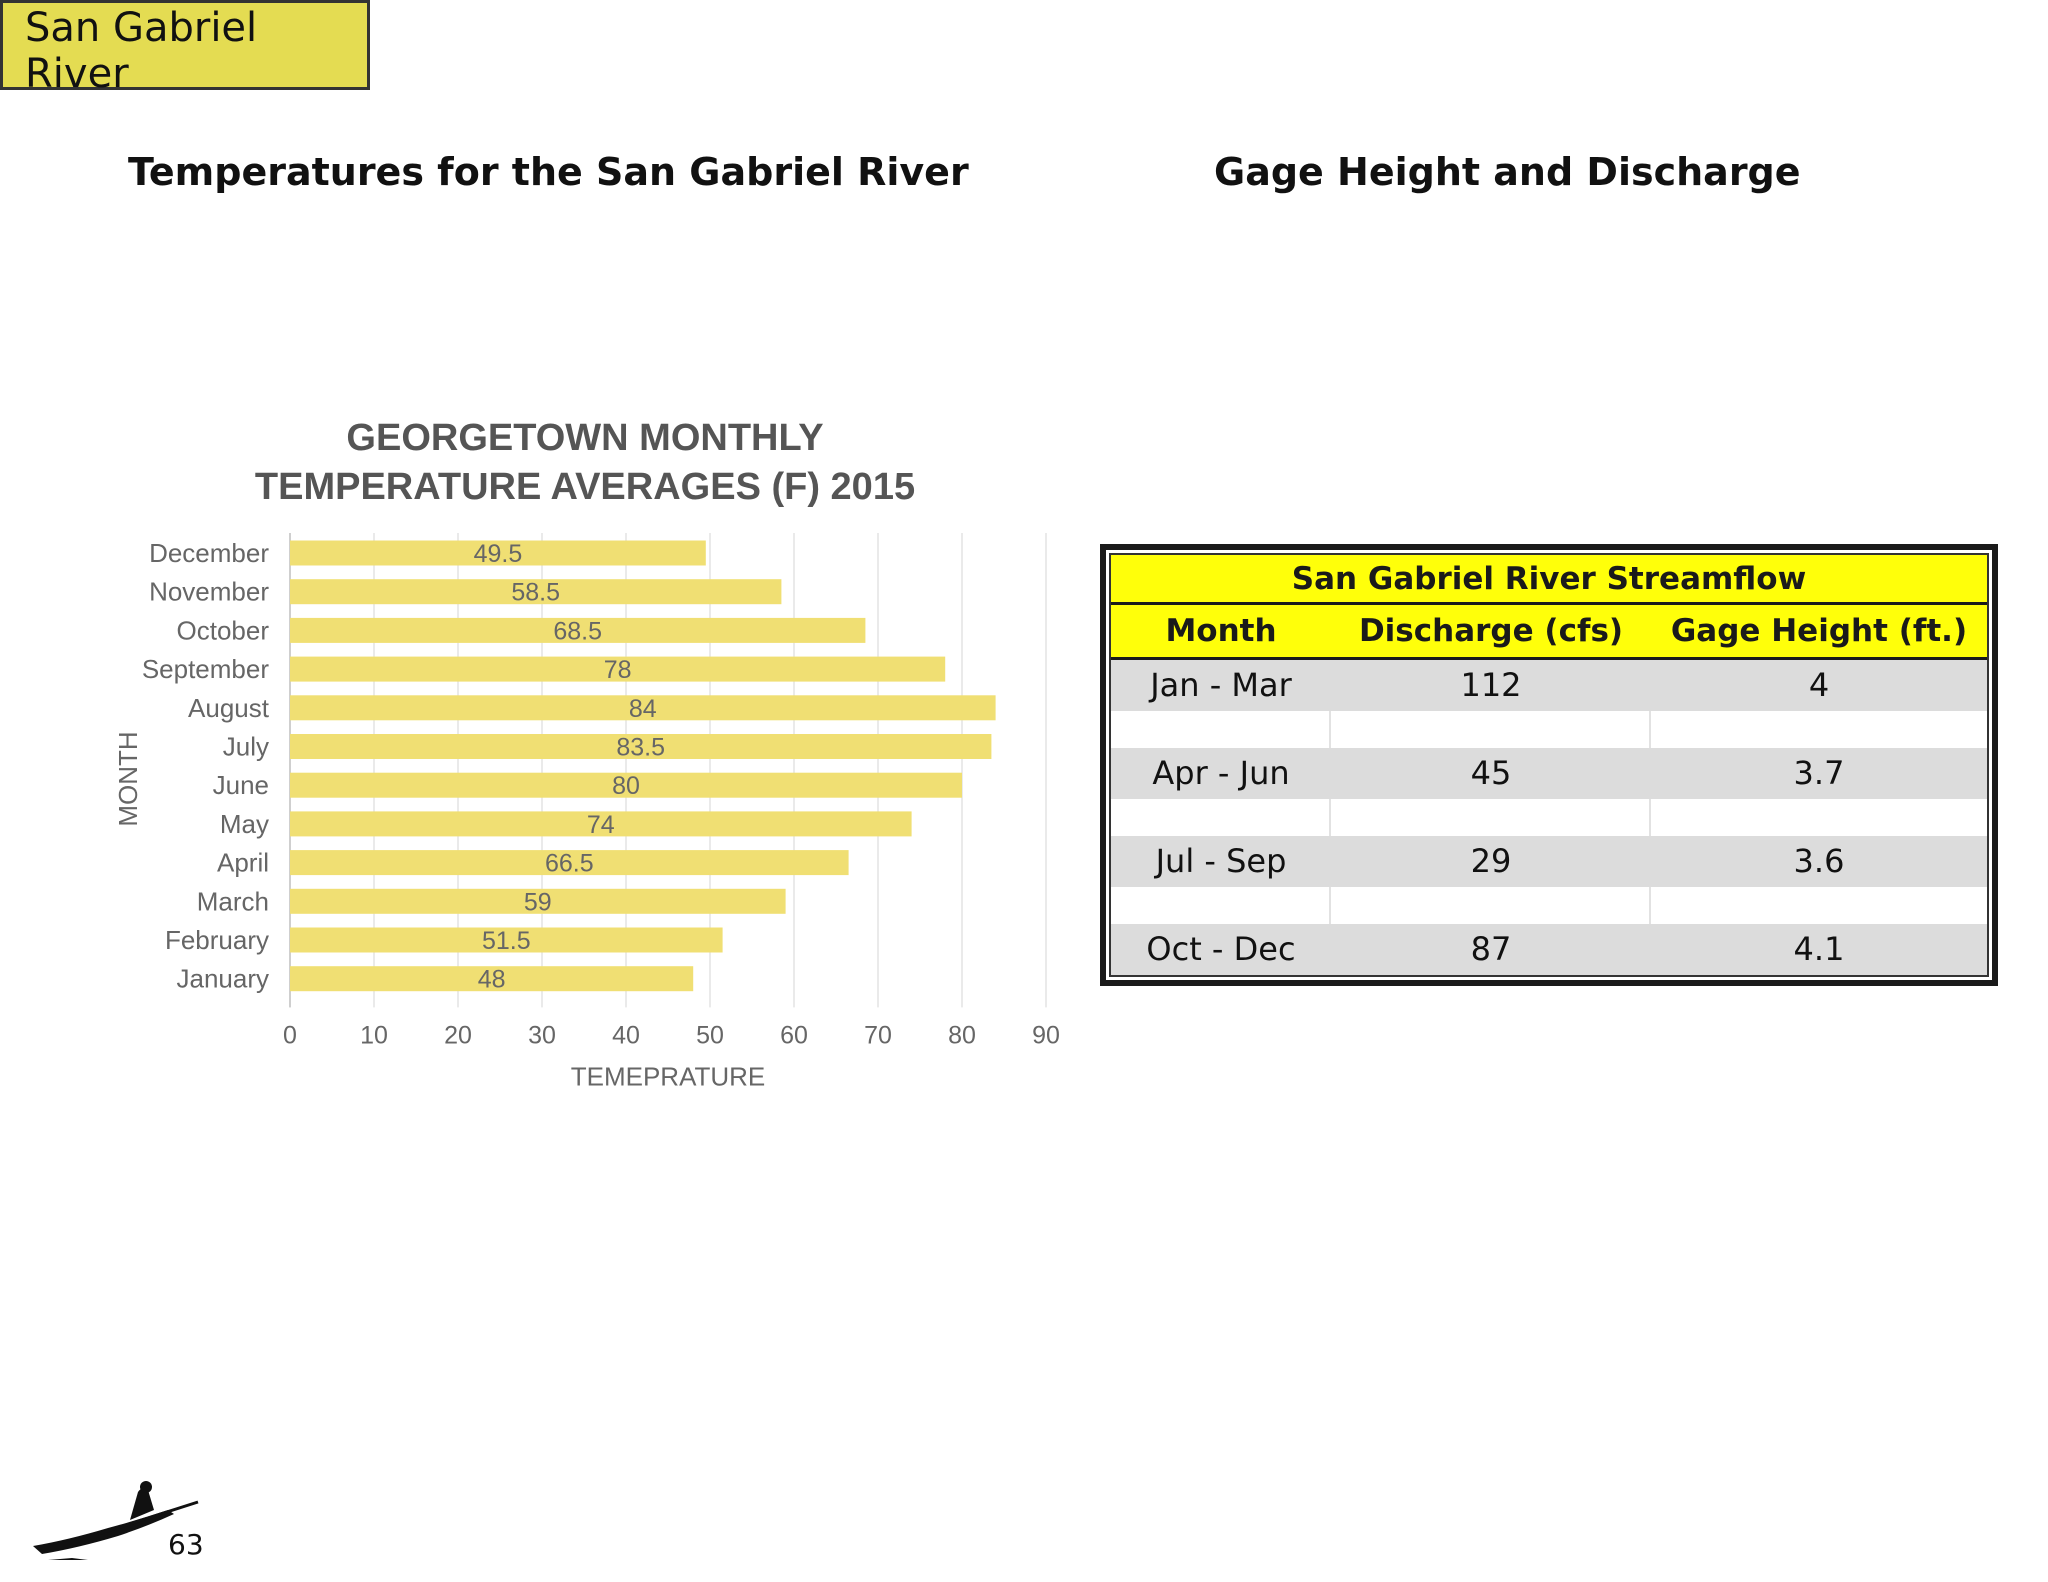 The image size is (2048, 1582). Describe the element at coordinates (141, 51) in the screenshot. I see `section-tab-label: San Gabriel River` at that location.